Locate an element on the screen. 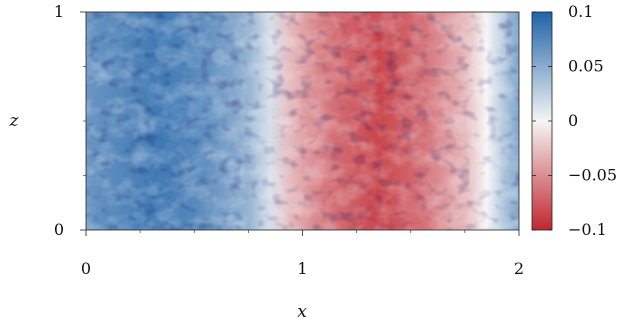 Image resolution: width=629 pixels, height=325 pixels. x-tick-label: 1 is located at coordinates (302, 268).